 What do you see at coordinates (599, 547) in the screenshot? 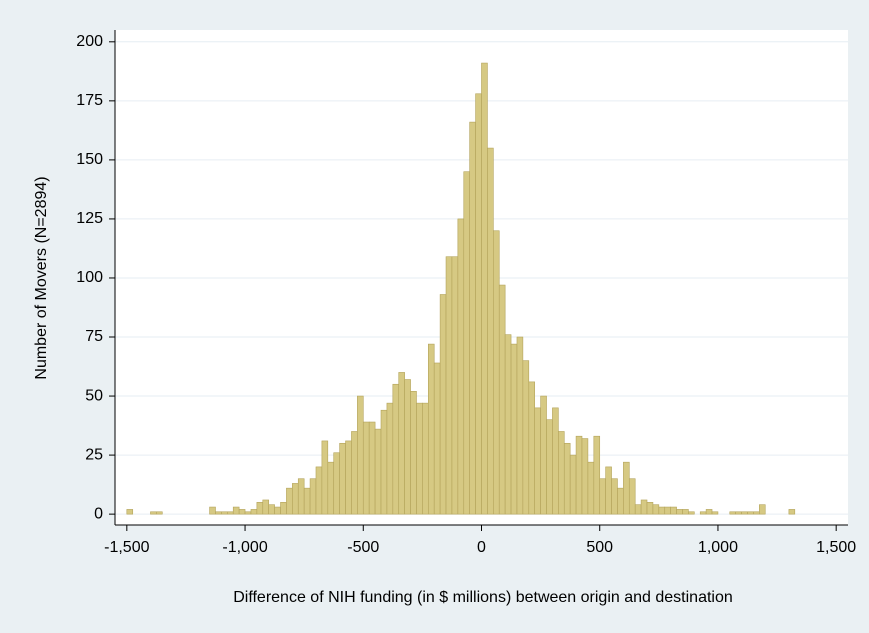
I see `x-tick-label: 500` at bounding box center [599, 547].